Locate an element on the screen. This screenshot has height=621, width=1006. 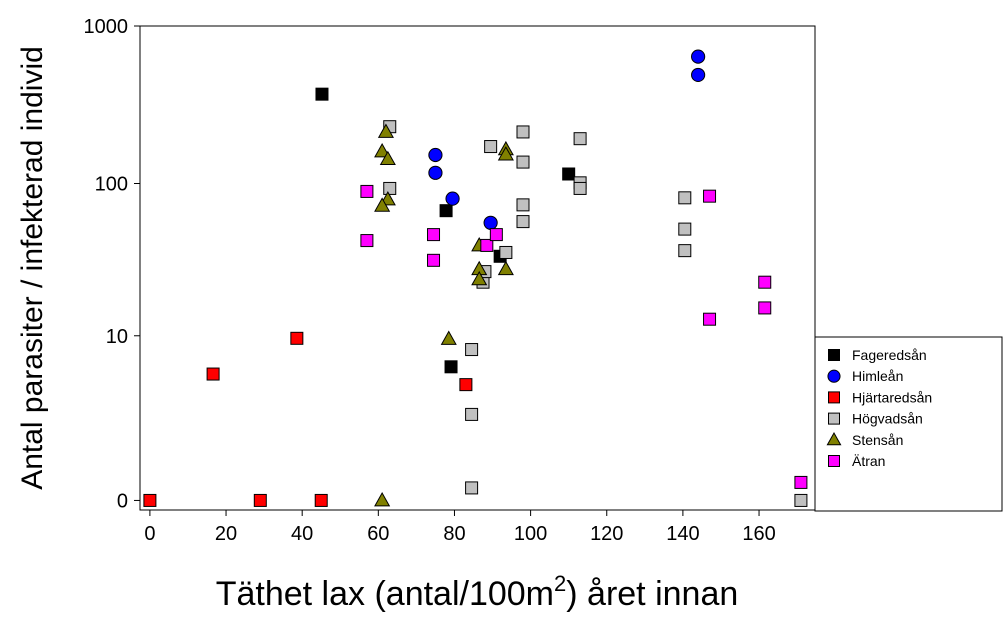
y-tick-label: 100 is located at coordinates (111, 185).